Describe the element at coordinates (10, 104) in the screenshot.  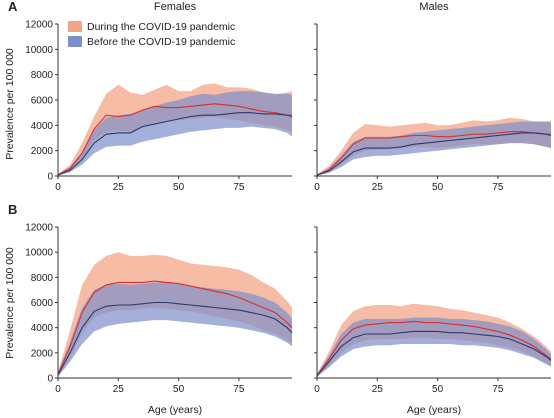
I see `y-axis-label-a: Prevalence per 100 000` at that location.